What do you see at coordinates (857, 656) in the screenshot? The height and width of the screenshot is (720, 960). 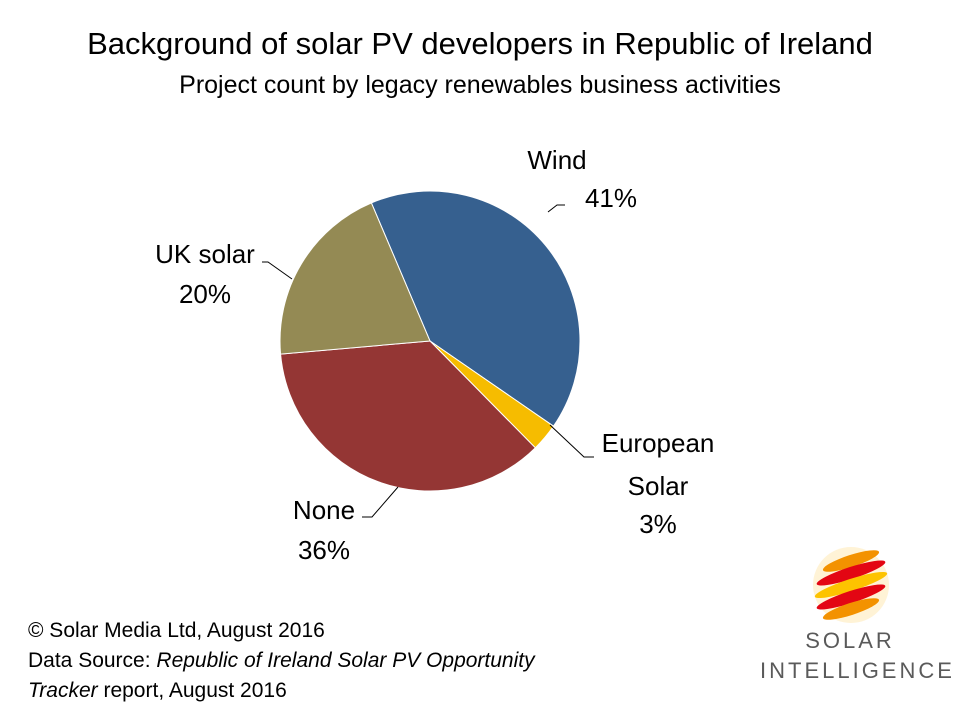 I see `logo-text: SOLAR INTELLIGENCE` at bounding box center [857, 656].